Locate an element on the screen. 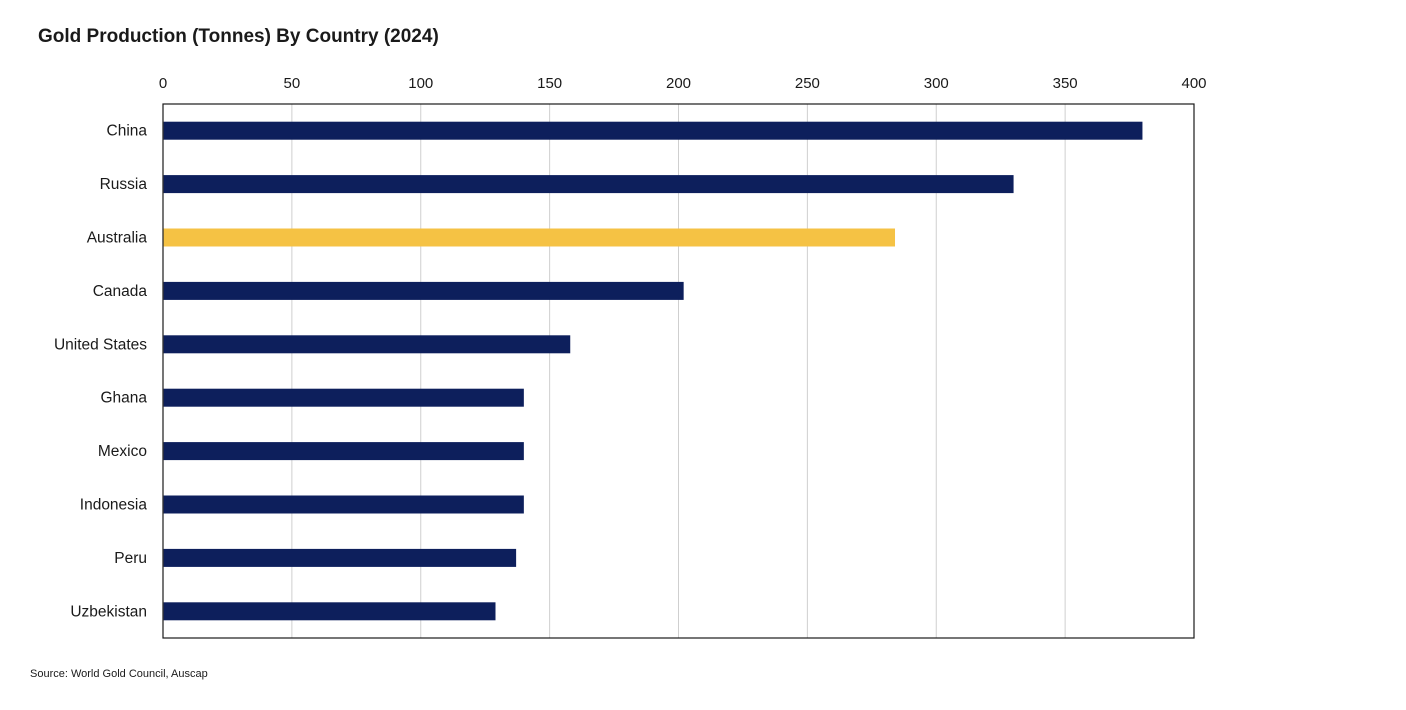 The width and height of the screenshot is (1406, 710). x-tick-label: 100 is located at coordinates (420, 83).